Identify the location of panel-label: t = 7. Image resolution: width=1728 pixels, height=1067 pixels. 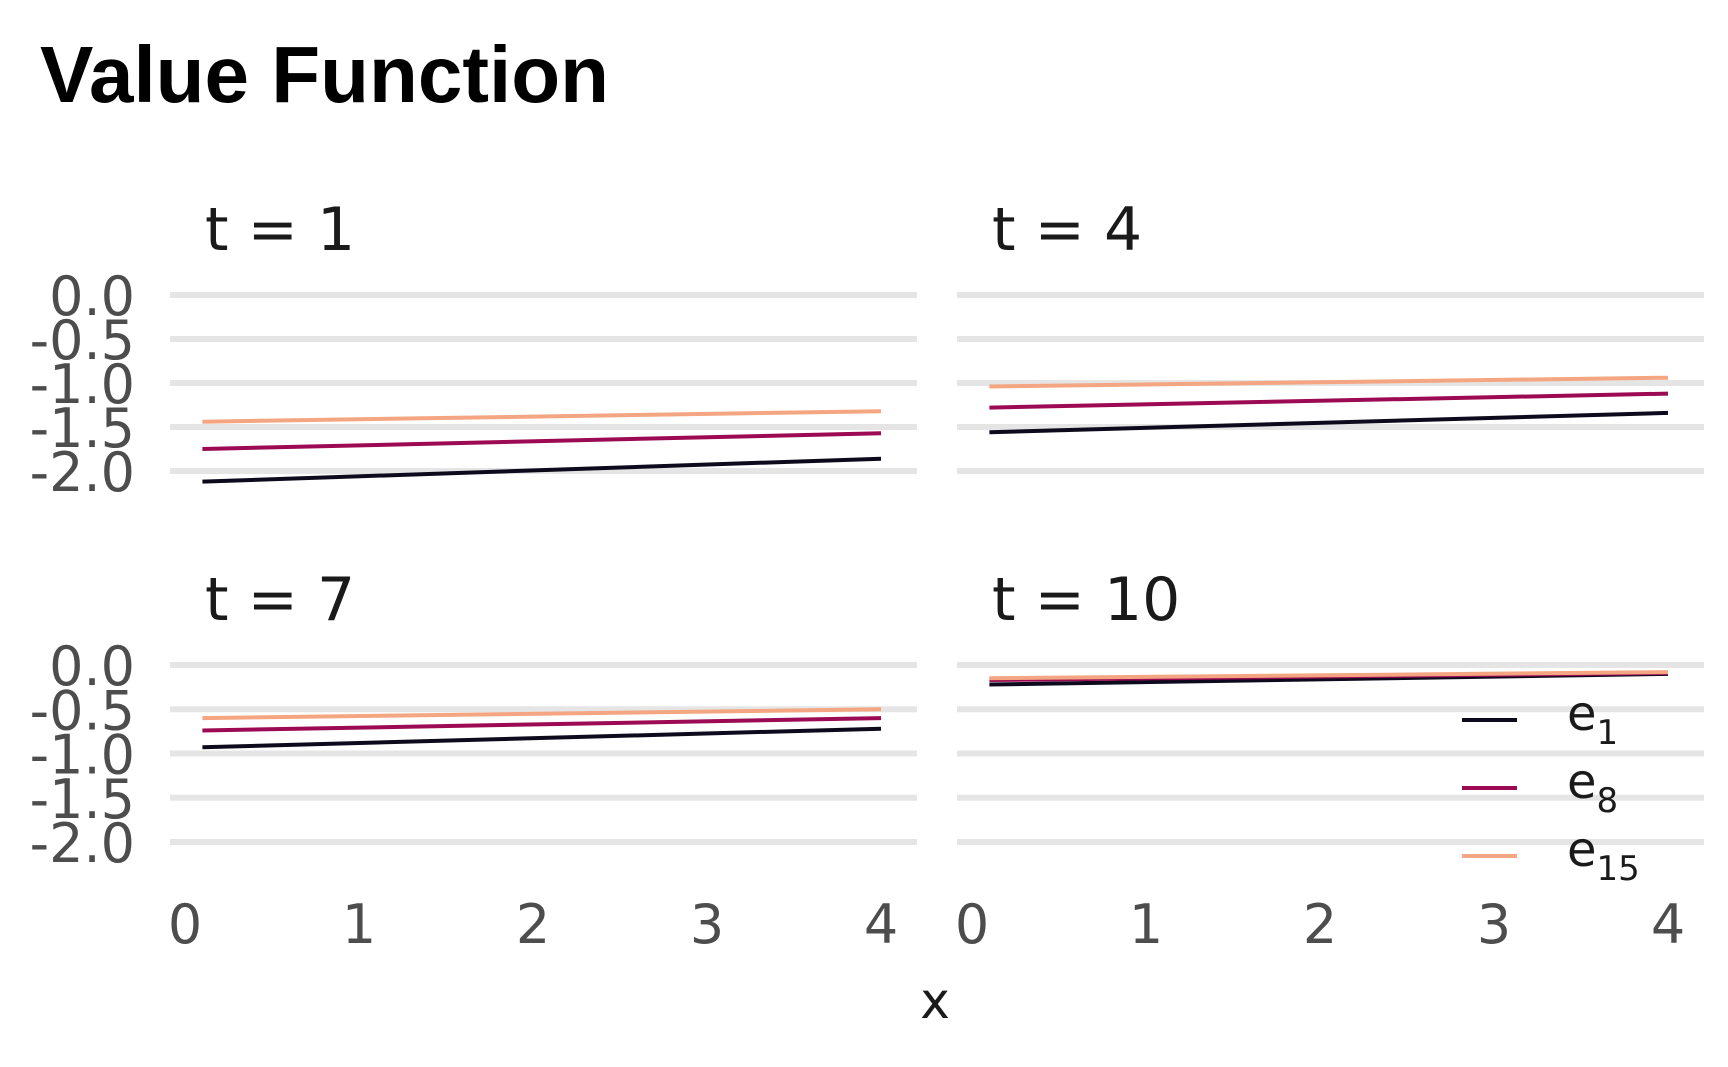
(280, 600).